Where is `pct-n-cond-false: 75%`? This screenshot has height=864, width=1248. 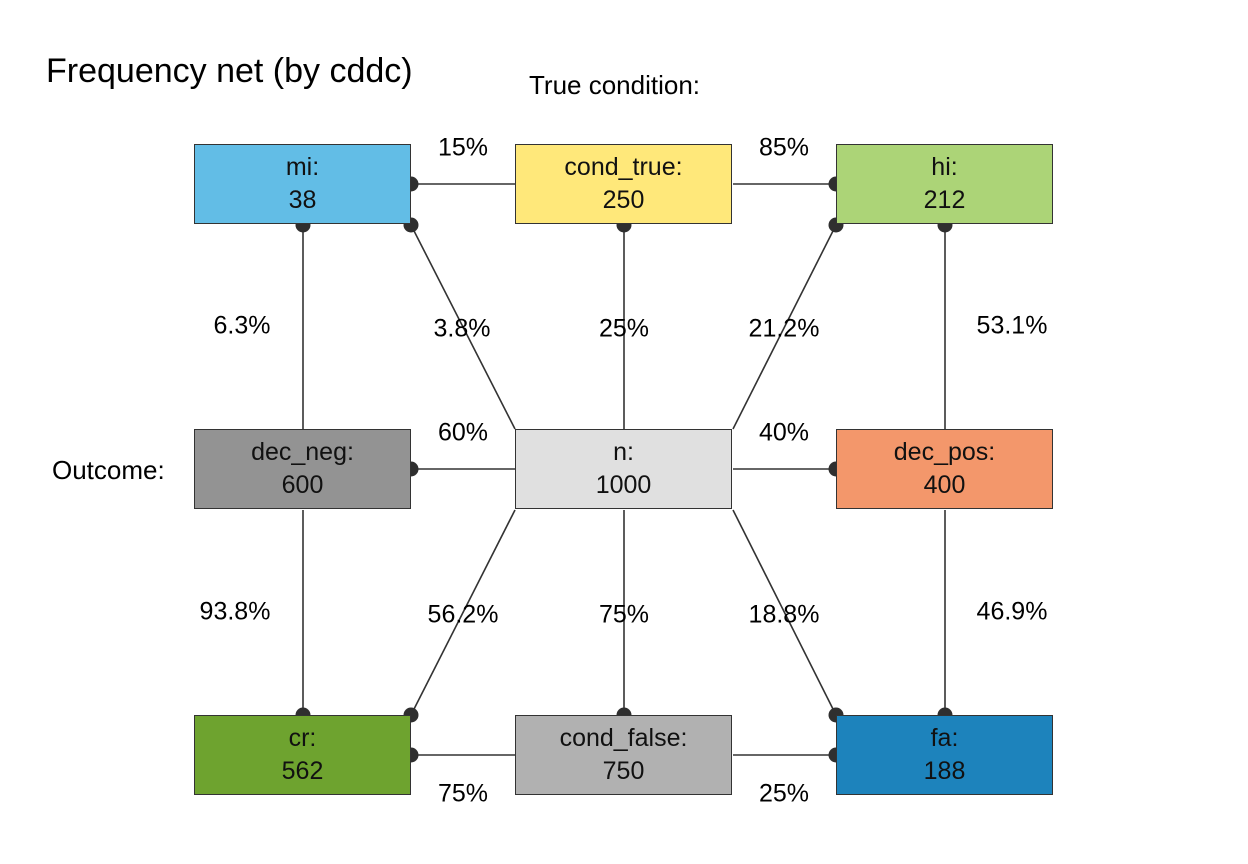
pct-n-cond-false: 75% is located at coordinates (624, 614).